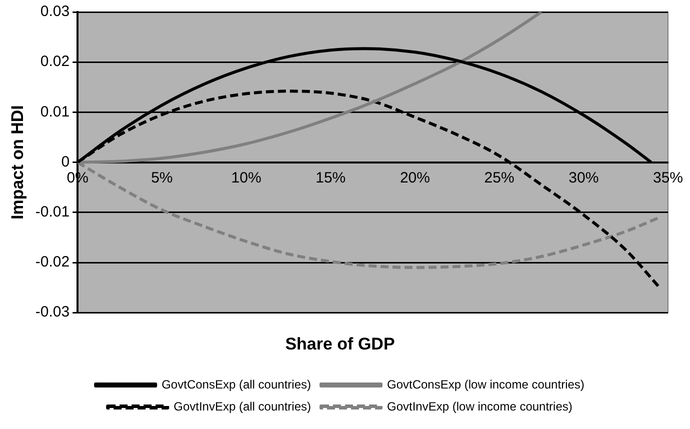  I want to click on y-tick-label: -0.02, so click(52, 262).